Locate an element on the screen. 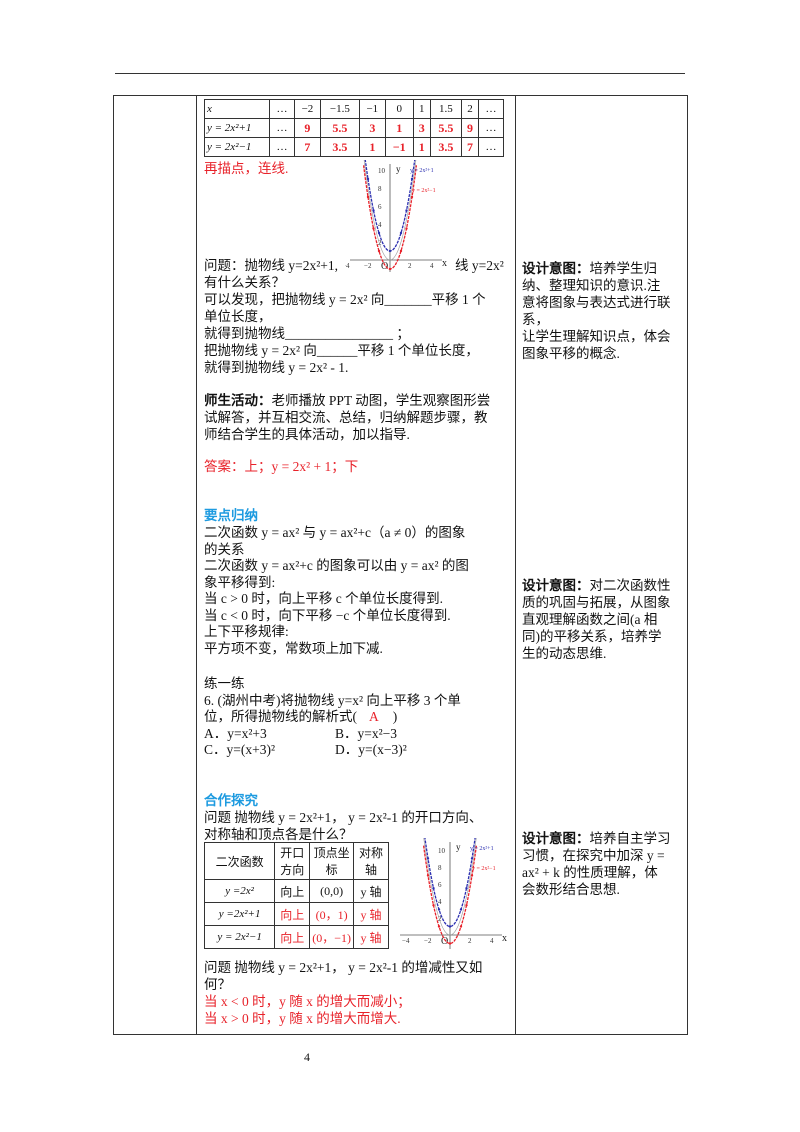 This screenshot has width=800, height=1132. key-point-line: 当 c > 0 时，向上平移 c 个单位长度得到. is located at coordinates (323, 598).